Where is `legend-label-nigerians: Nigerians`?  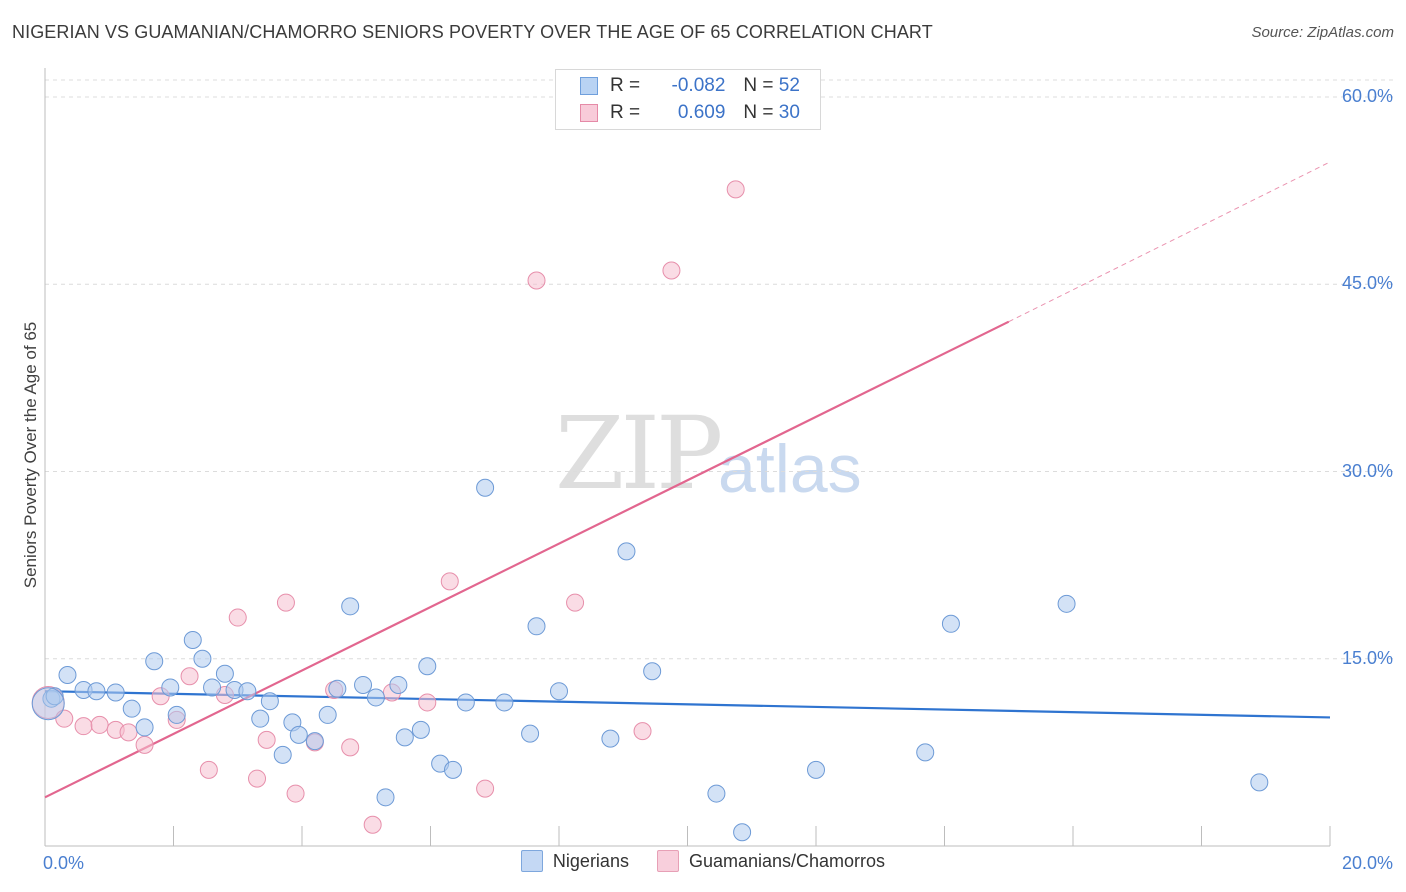 legend-label-nigerians: Nigerians is located at coordinates (590, 860).